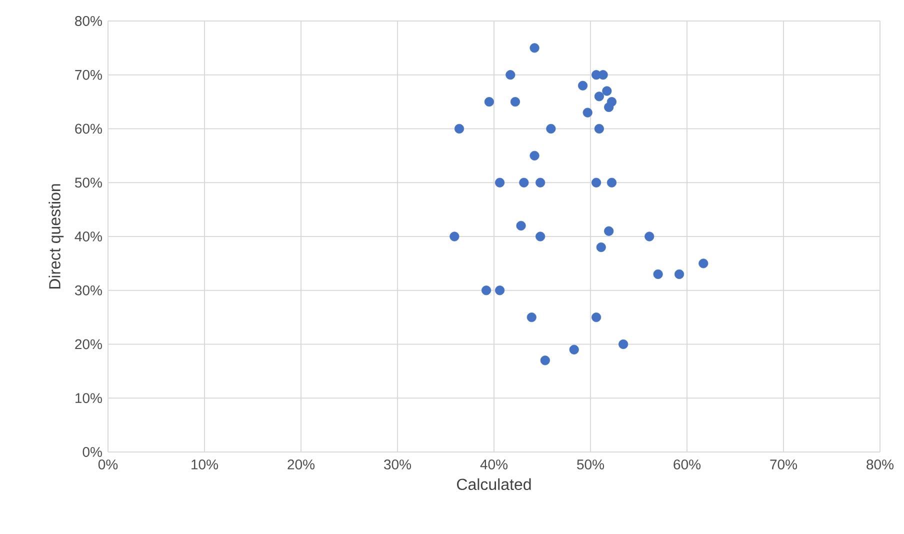  Describe the element at coordinates (784, 465) in the screenshot. I see `x-tick-label: 70%` at that location.